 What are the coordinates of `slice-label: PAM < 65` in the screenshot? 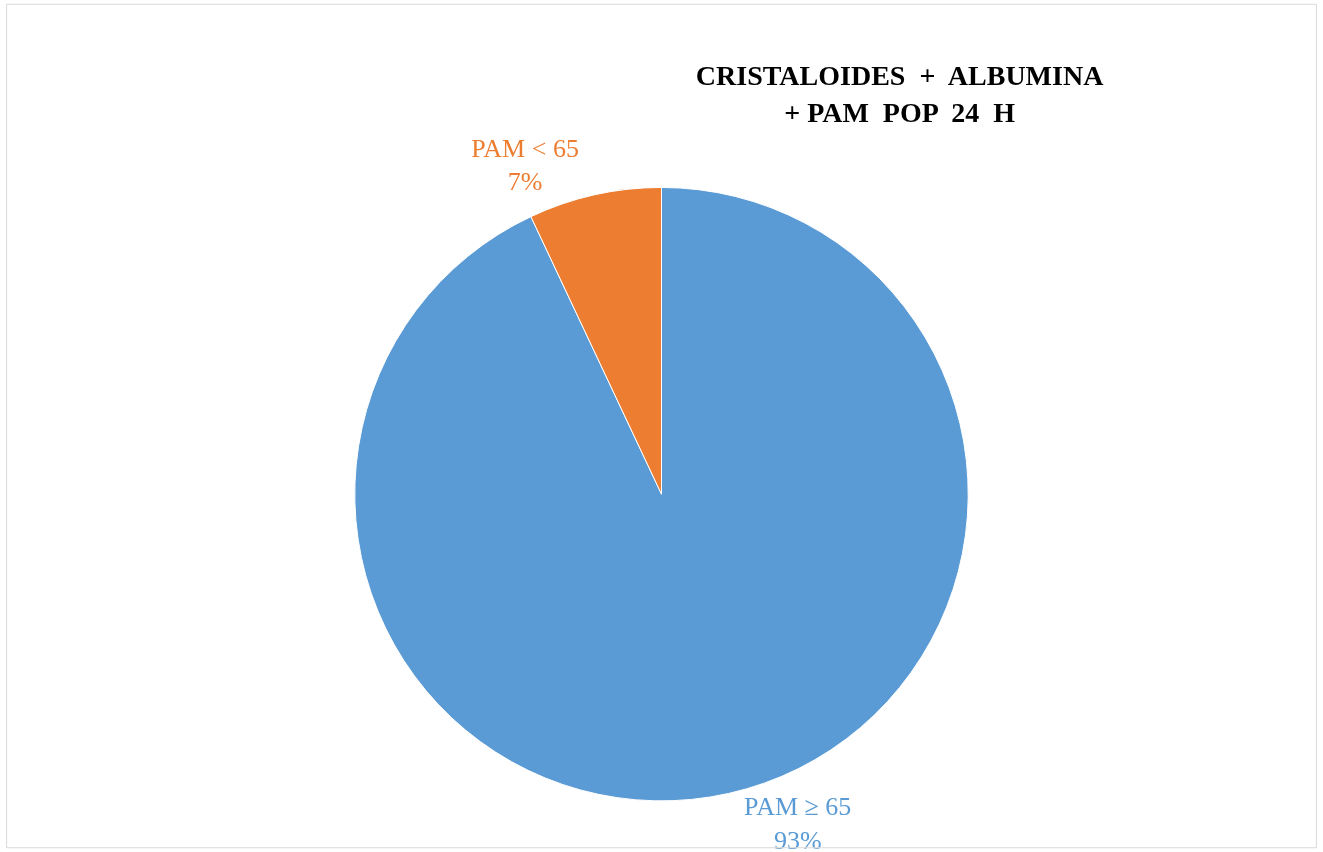 It's located at (525, 148).